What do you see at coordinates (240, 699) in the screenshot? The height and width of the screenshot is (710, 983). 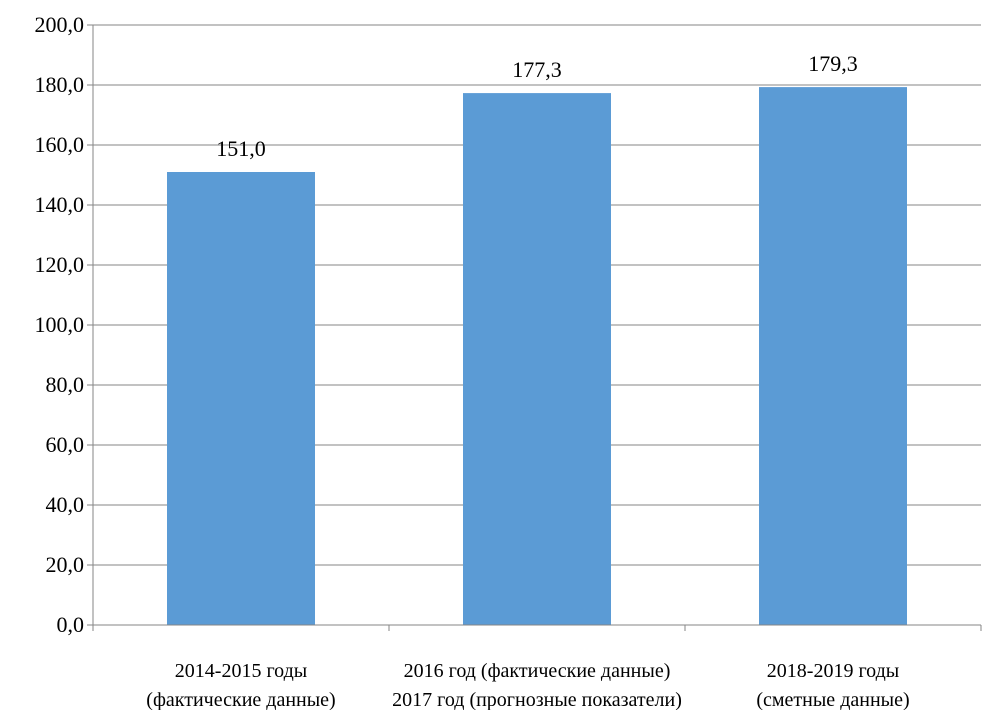 I see `category-label: (фактические данные)` at bounding box center [240, 699].